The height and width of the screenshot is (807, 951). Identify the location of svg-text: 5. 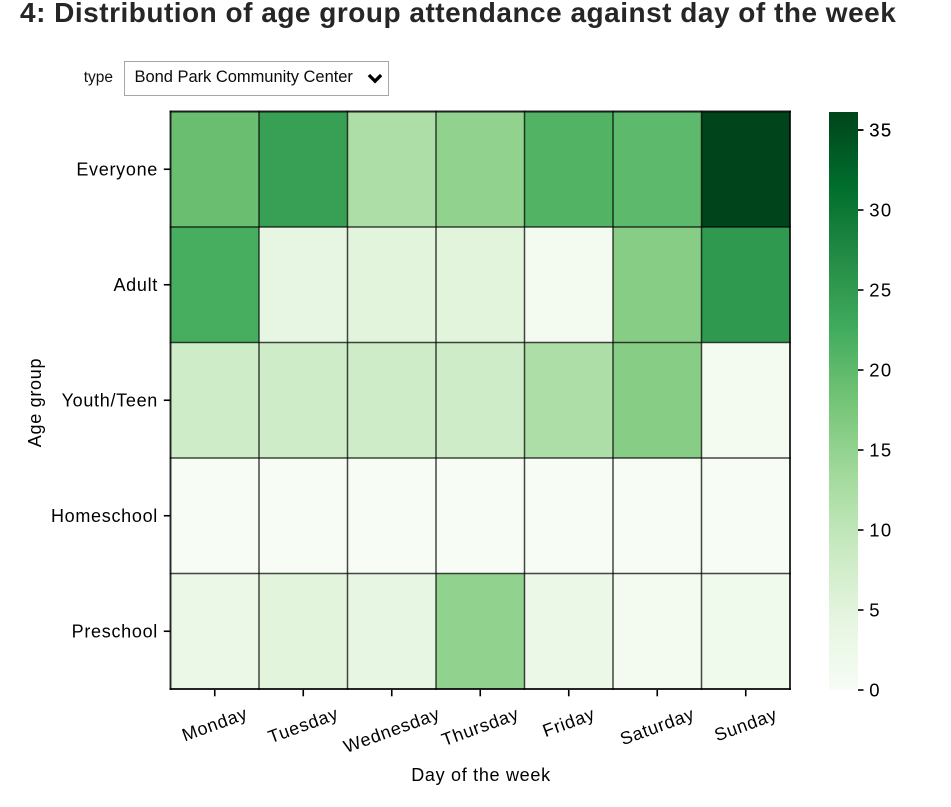
(875, 610).